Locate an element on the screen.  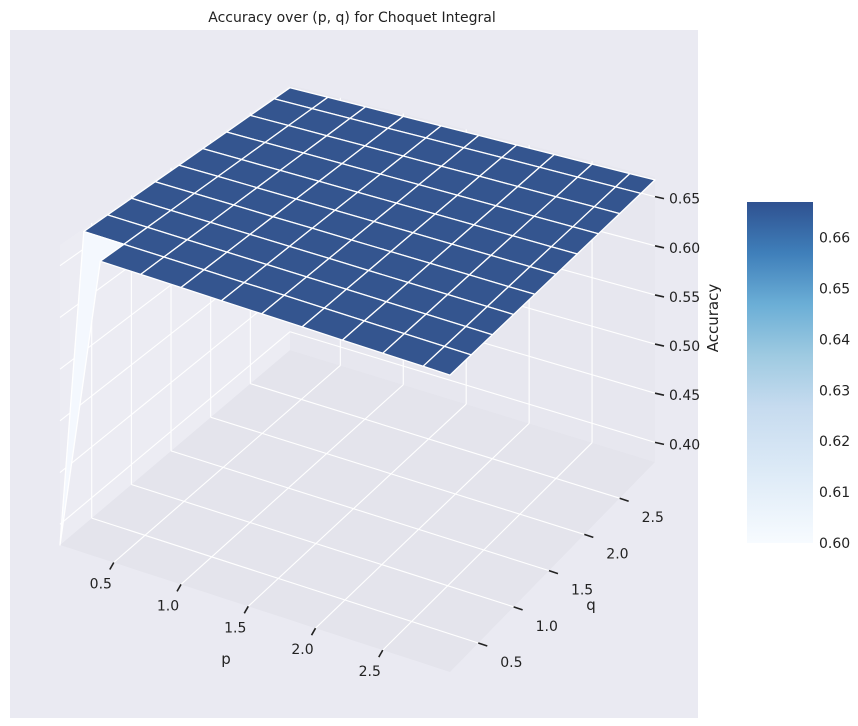
colorbar-ticks: 0.60 0.61 0.62 0.63 0.64 0.65 0.66 is located at coordinates (834, 391).